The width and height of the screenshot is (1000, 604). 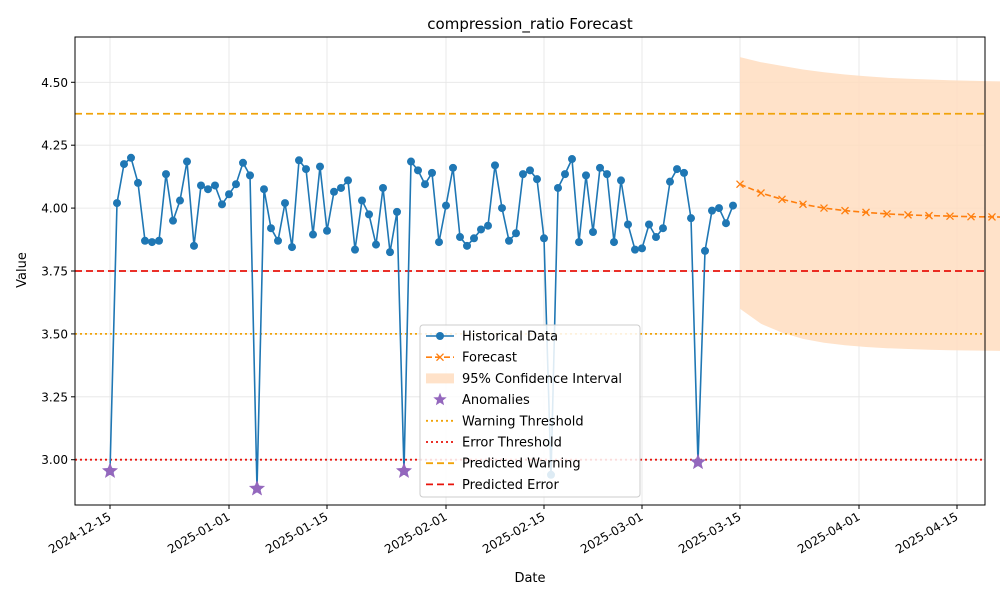 I want to click on y-tick-label: 3.00, so click(x=54, y=460).